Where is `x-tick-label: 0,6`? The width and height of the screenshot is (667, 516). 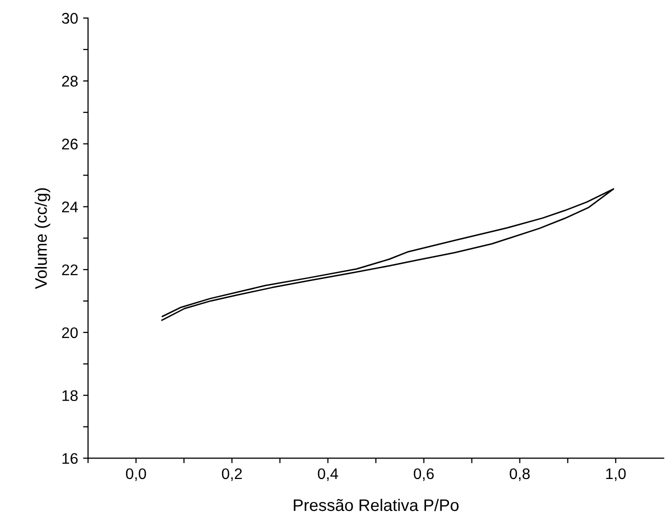
x-tick-label: 0,6 is located at coordinates (424, 474).